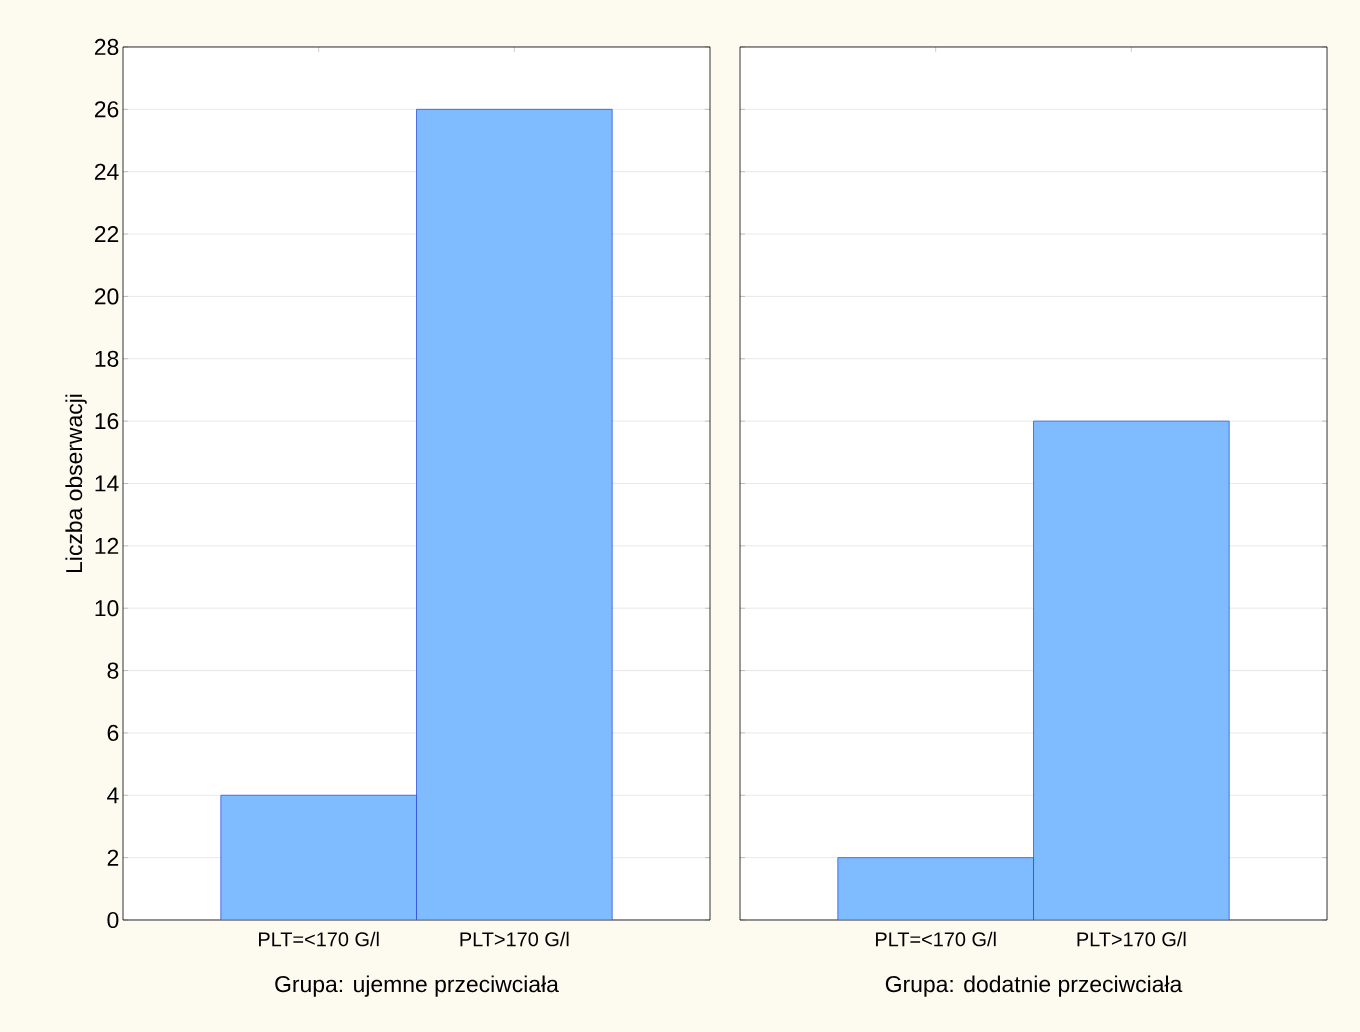  What do you see at coordinates (113, 920) in the screenshot?
I see `y-tick-label: 0` at bounding box center [113, 920].